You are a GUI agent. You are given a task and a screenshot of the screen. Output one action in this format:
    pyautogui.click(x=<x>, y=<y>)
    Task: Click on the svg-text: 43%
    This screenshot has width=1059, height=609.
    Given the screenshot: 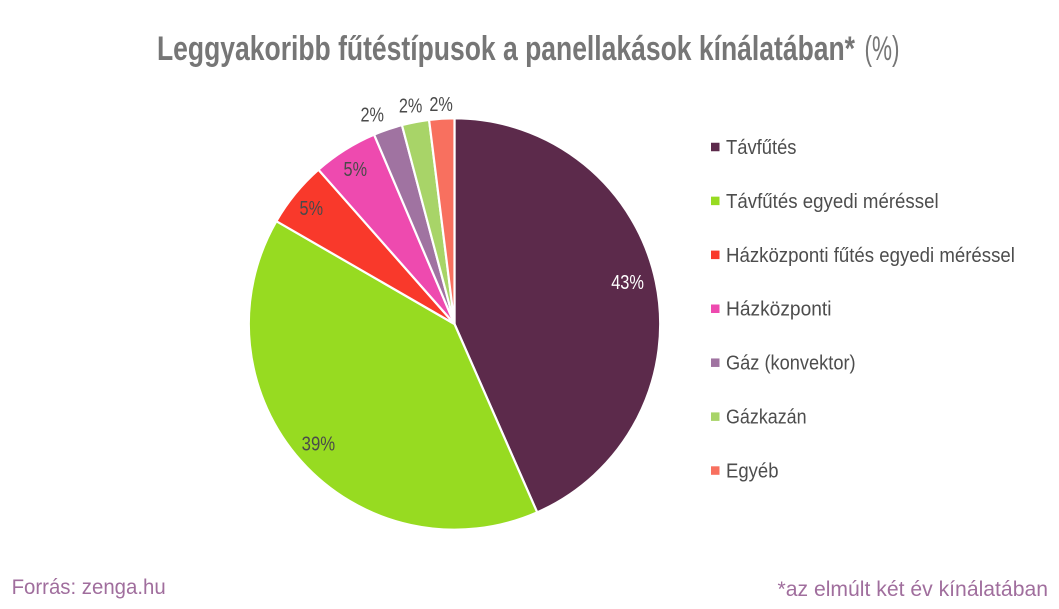 What is the action you would take?
    pyautogui.click(x=627, y=283)
    